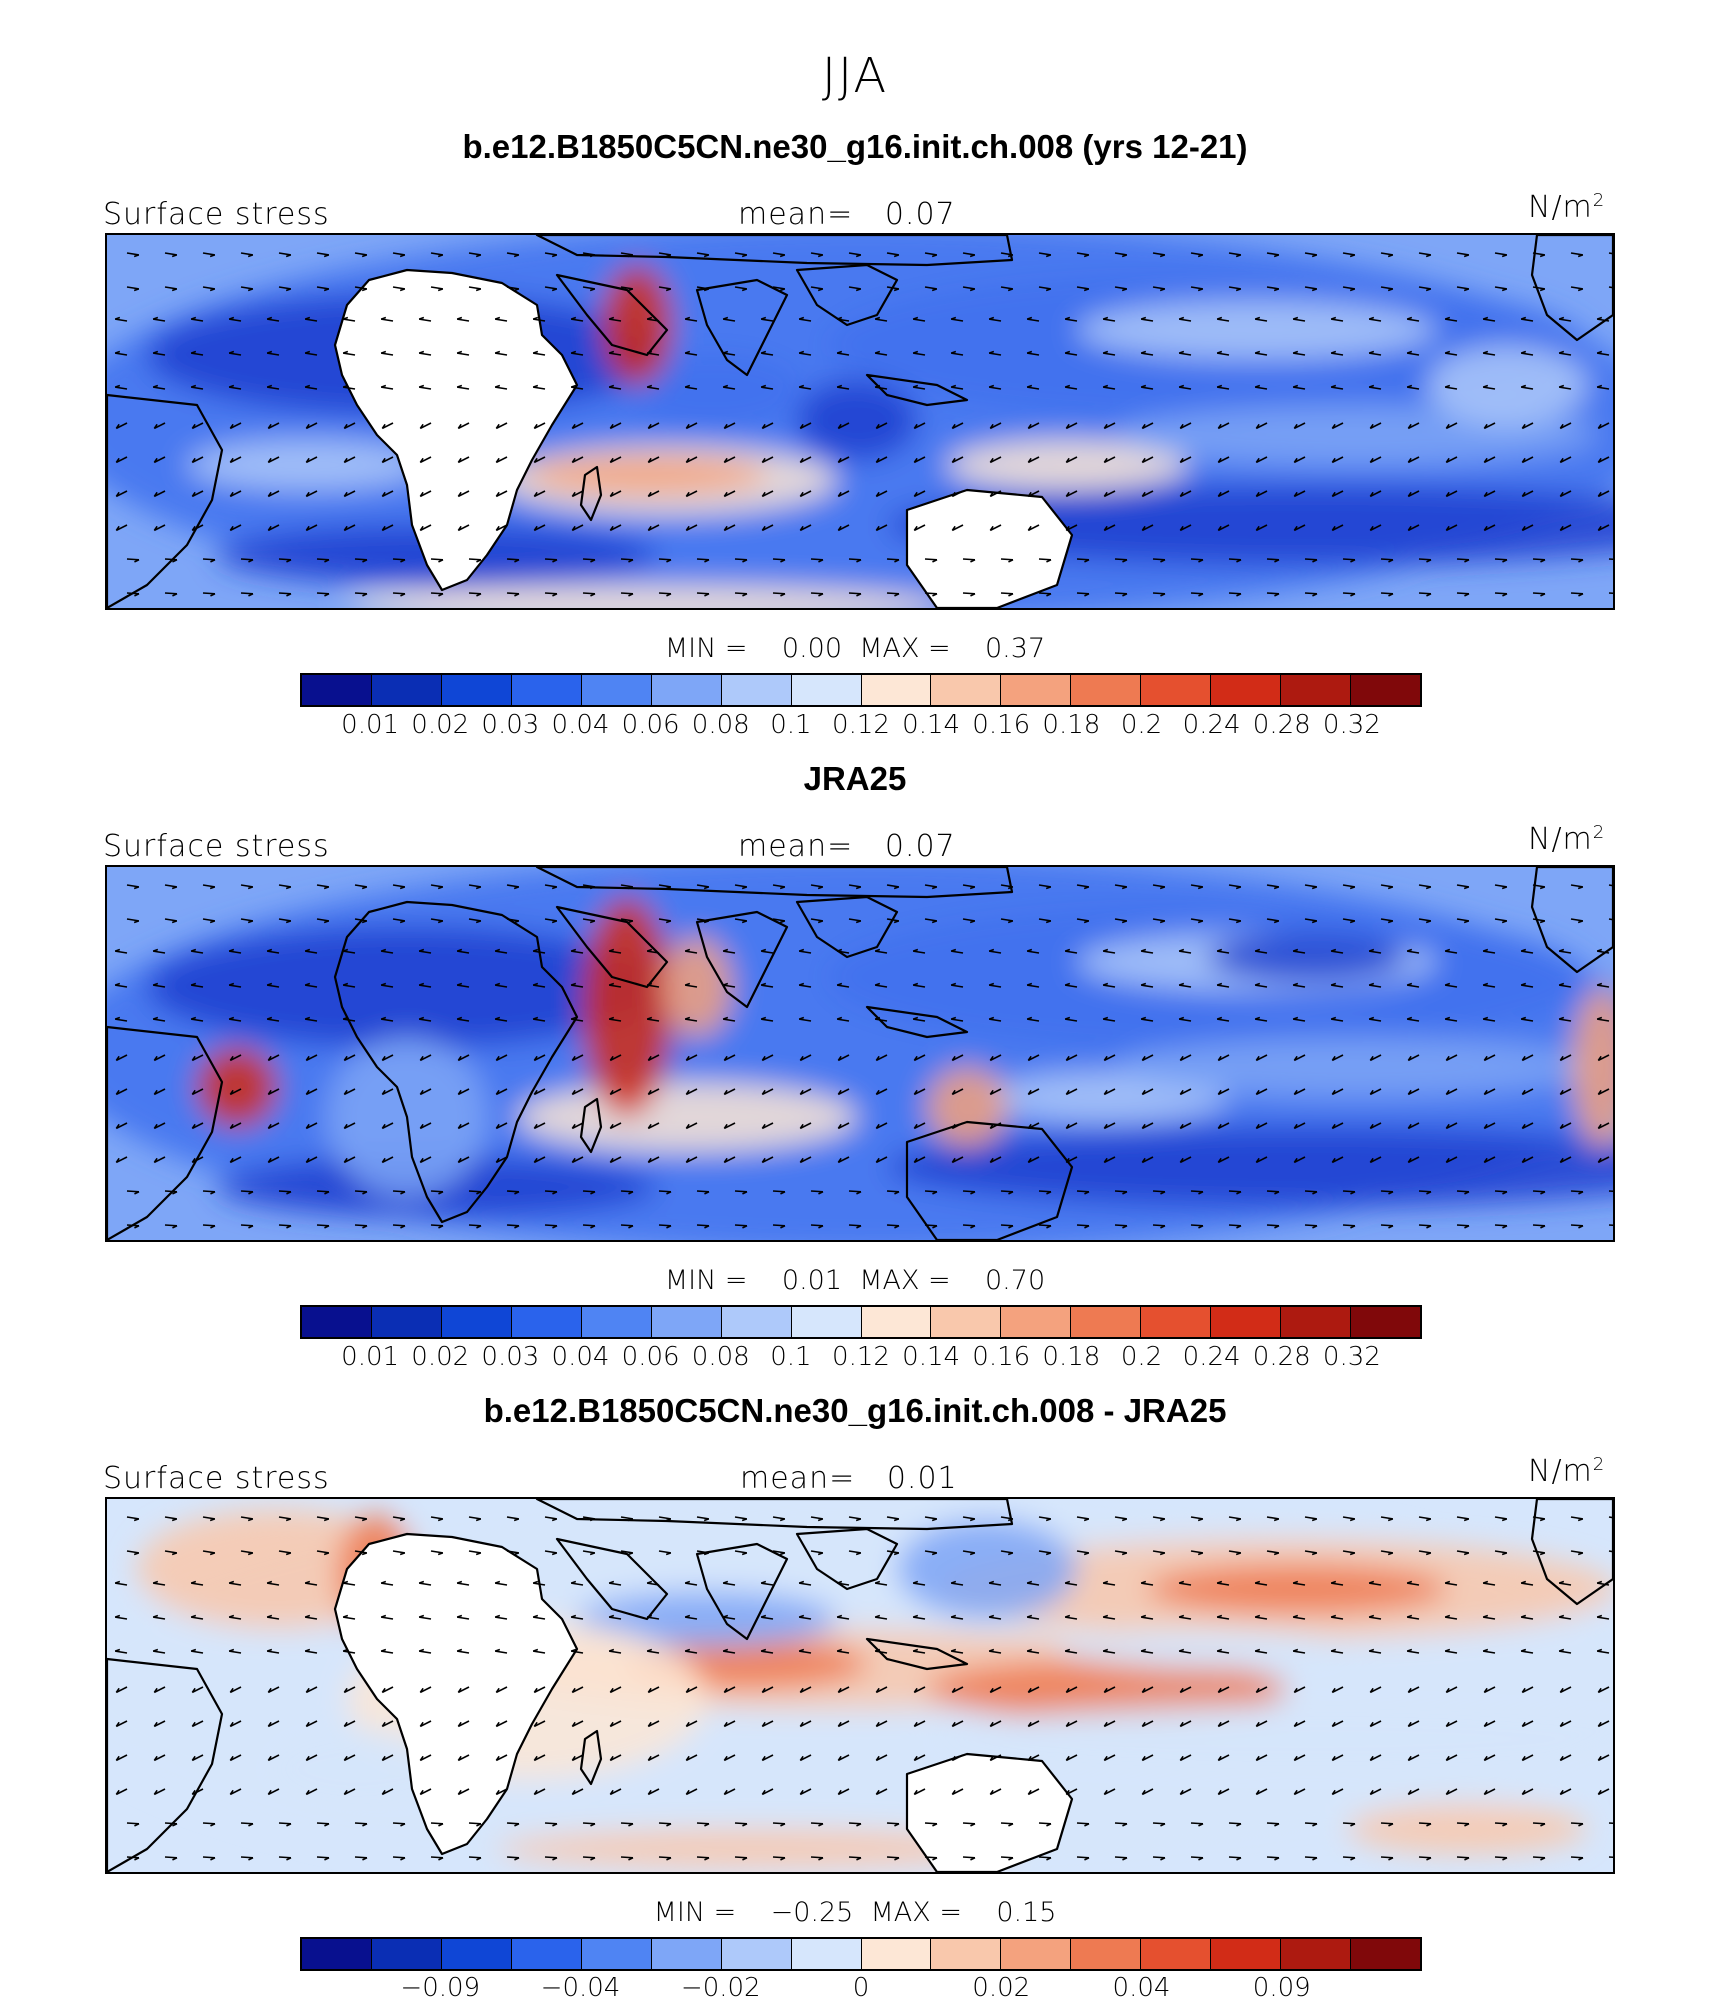 This screenshot has height=2011, width=1710. I want to click on field-contour-region, so click(627, 1007).